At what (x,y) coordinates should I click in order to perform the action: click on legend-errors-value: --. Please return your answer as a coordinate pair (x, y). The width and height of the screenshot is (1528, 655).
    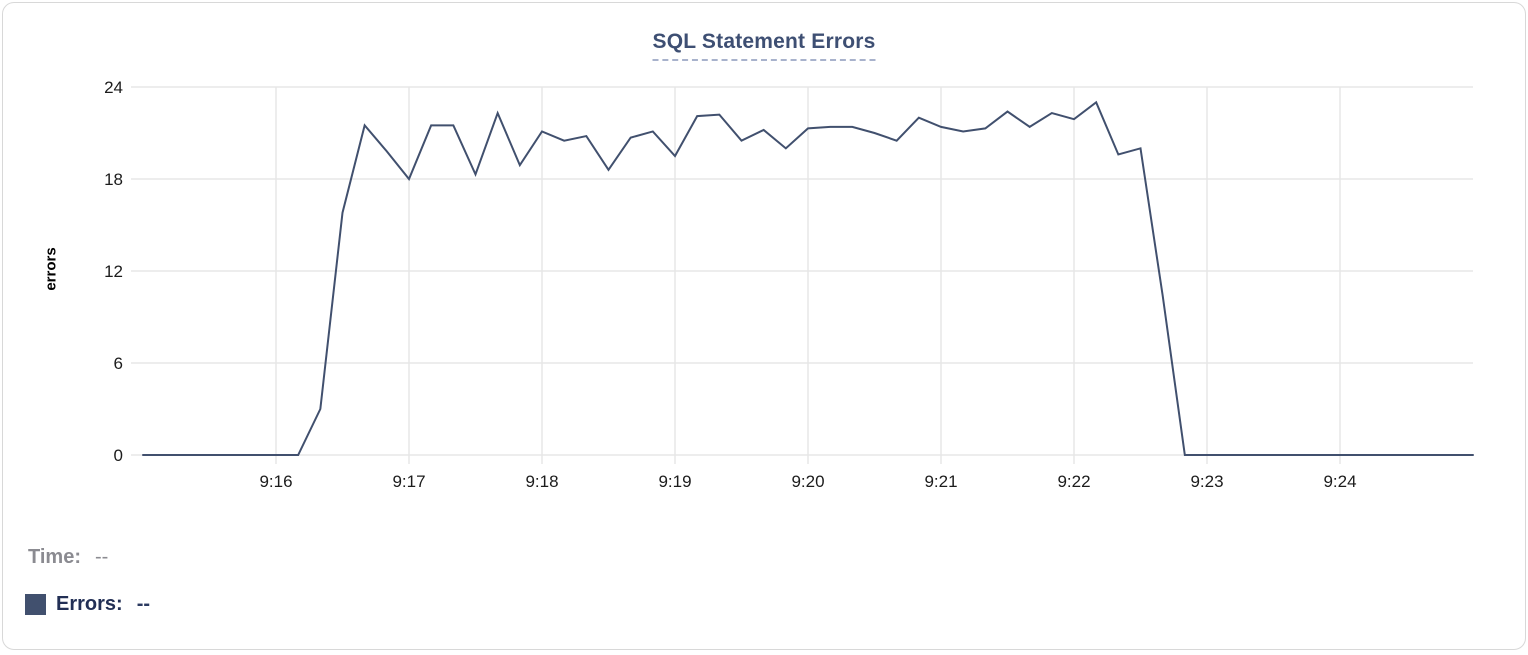
    Looking at the image, I should click on (143, 604).